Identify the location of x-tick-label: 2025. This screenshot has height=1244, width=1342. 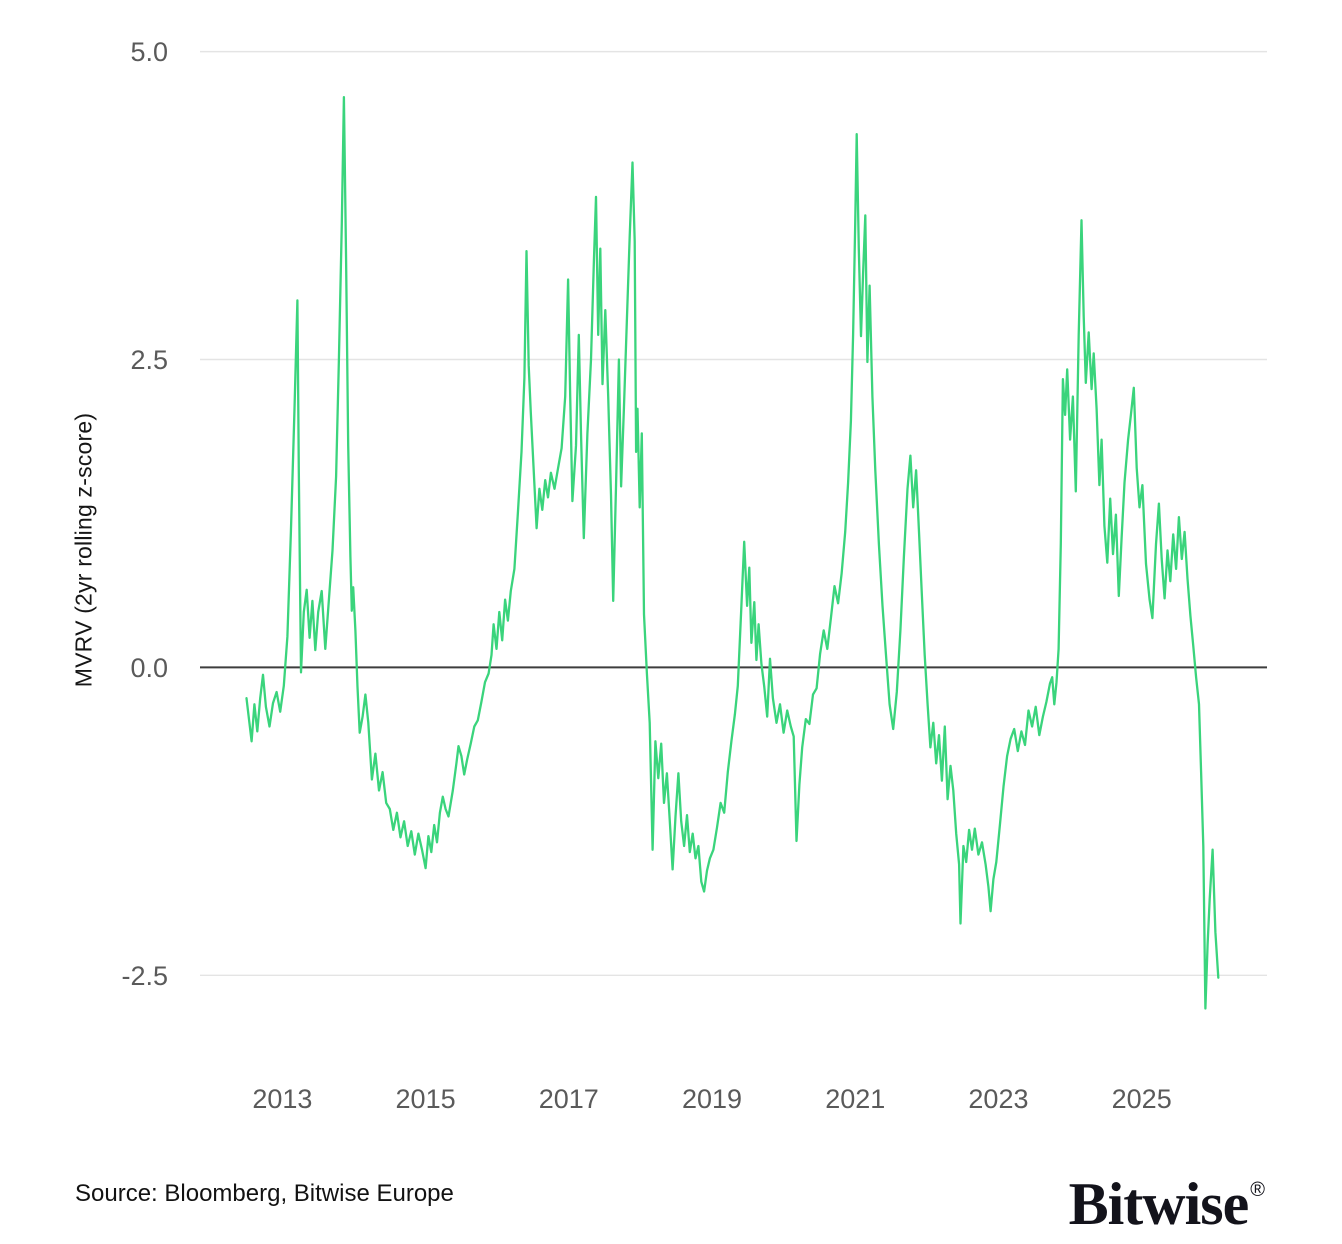
(1142, 1099).